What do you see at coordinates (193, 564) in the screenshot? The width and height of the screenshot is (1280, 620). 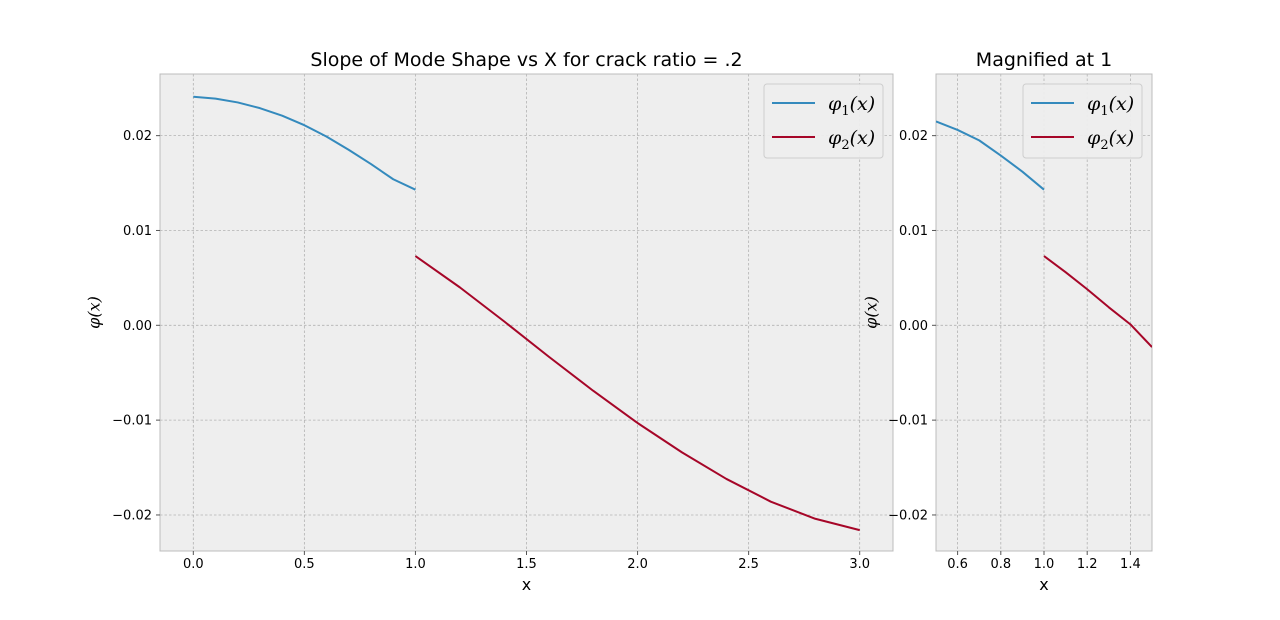 I see `x-tick-label: 0.0` at bounding box center [193, 564].